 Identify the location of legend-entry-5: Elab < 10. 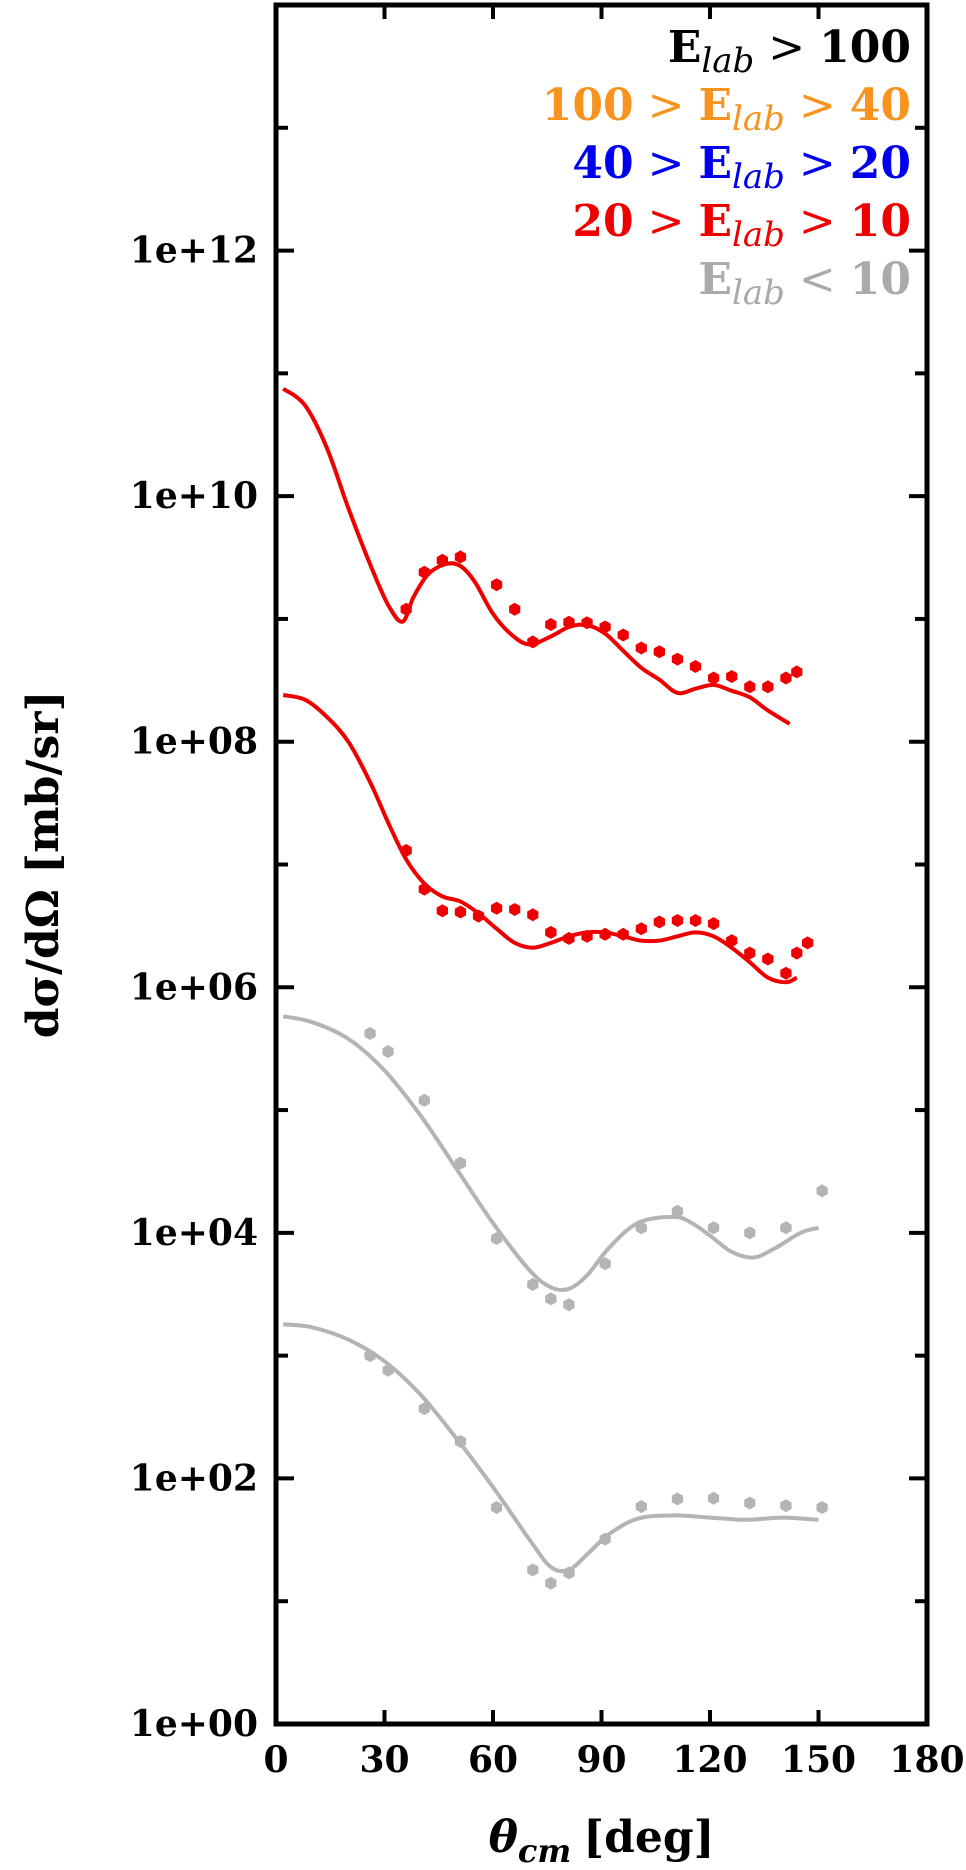
(804, 283).